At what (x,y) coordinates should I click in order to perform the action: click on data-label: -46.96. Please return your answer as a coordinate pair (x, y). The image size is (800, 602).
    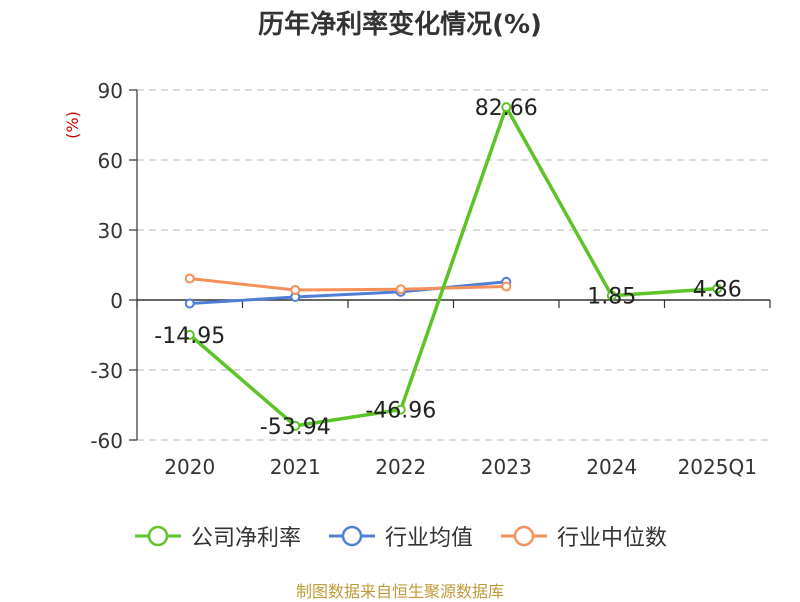
    Looking at the image, I should click on (400, 411).